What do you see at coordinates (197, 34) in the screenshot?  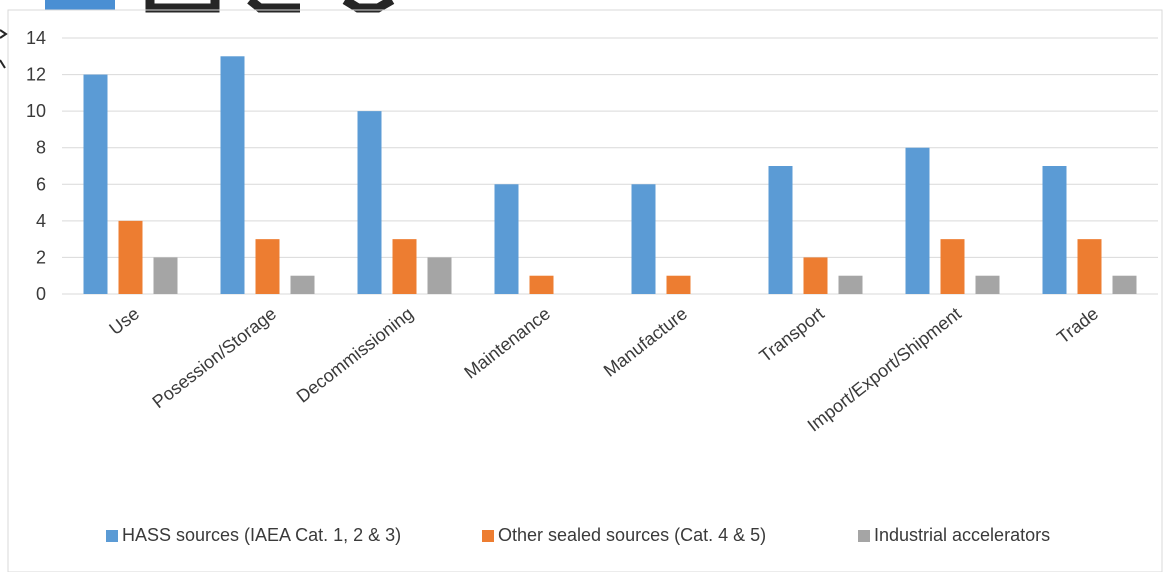 I see `logo-fragment` at bounding box center [197, 34].